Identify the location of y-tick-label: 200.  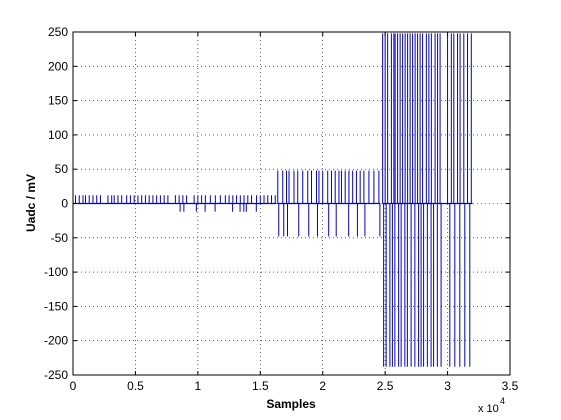
(58, 66).